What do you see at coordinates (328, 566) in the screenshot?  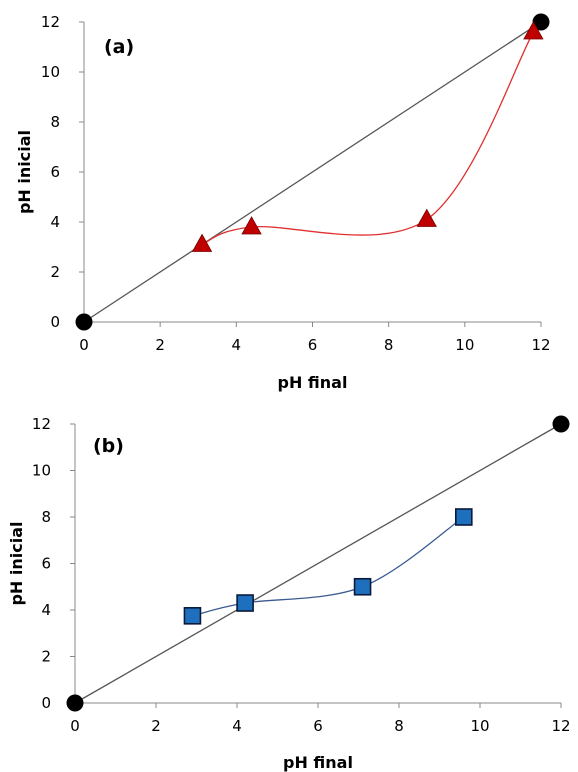 I see `series-2-line` at bounding box center [328, 566].